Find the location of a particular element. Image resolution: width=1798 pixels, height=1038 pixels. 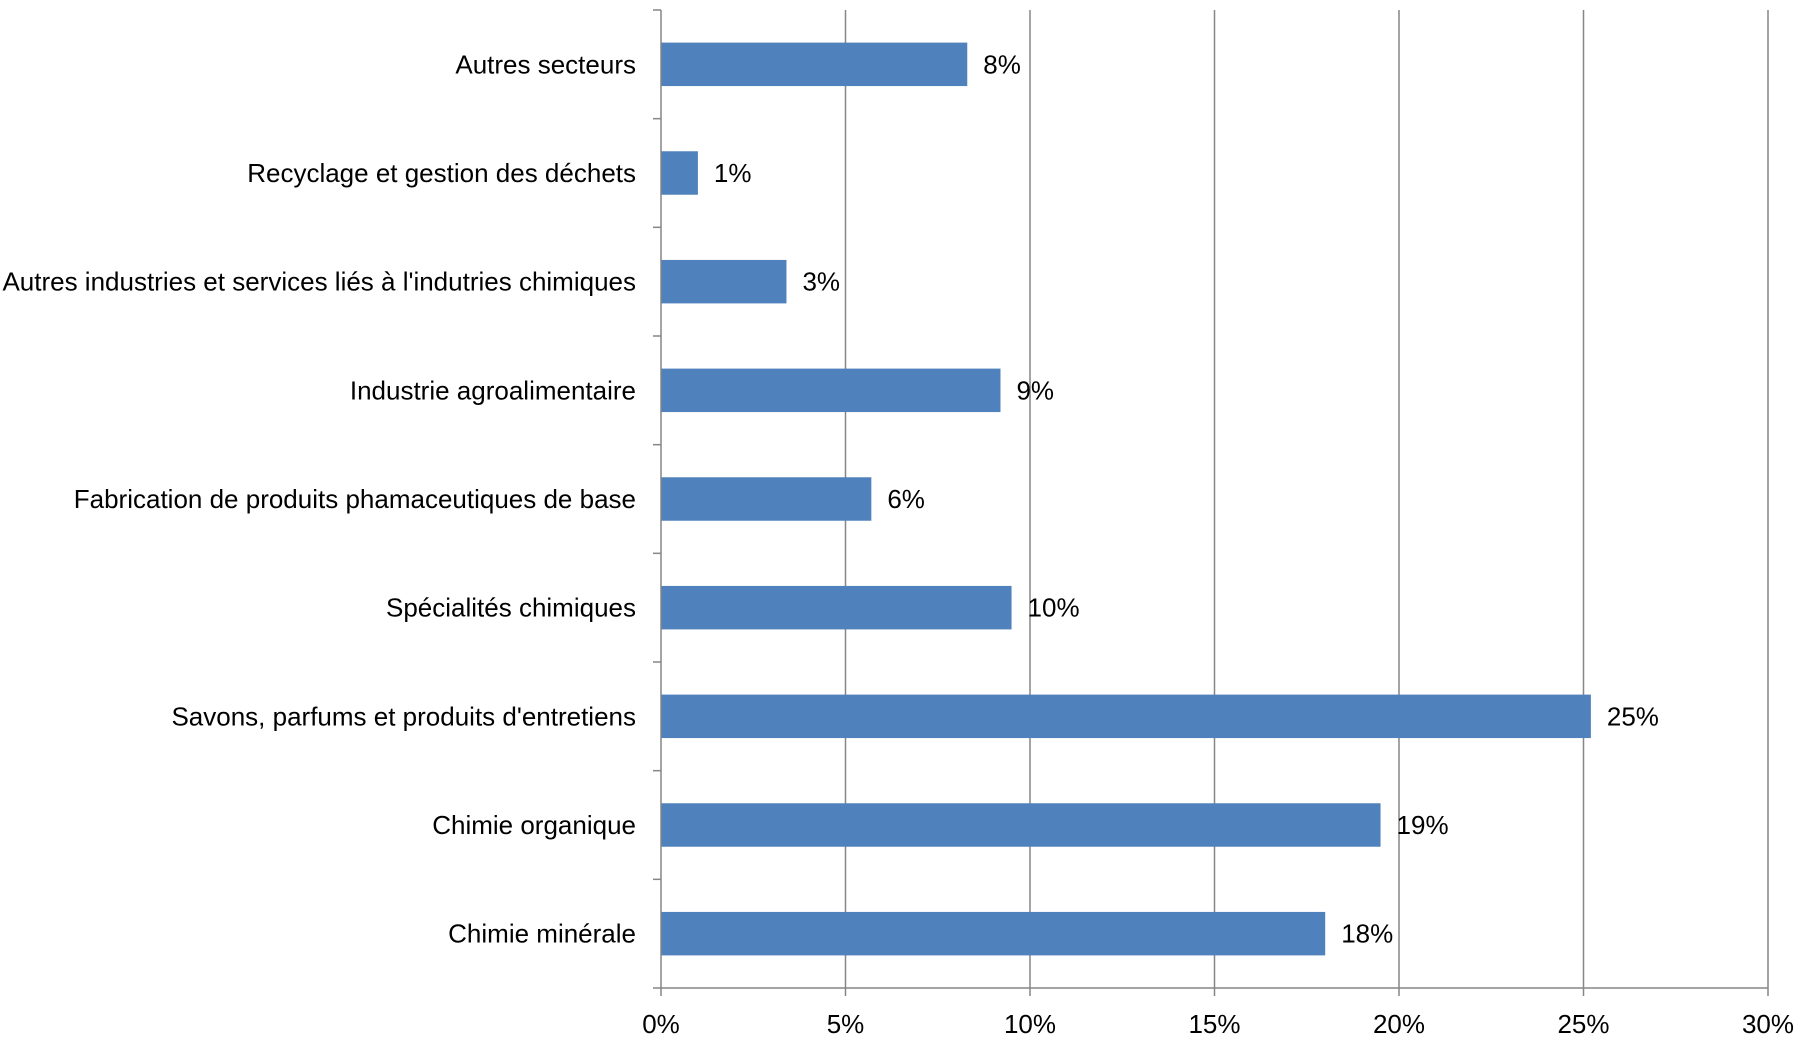

x-tick-label: 0% is located at coordinates (661, 1023).